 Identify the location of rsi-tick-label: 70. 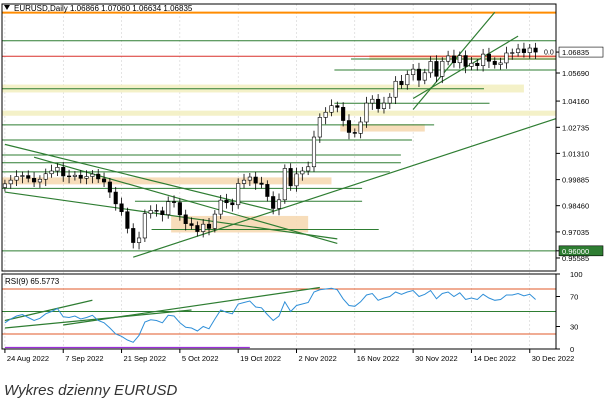
(574, 297).